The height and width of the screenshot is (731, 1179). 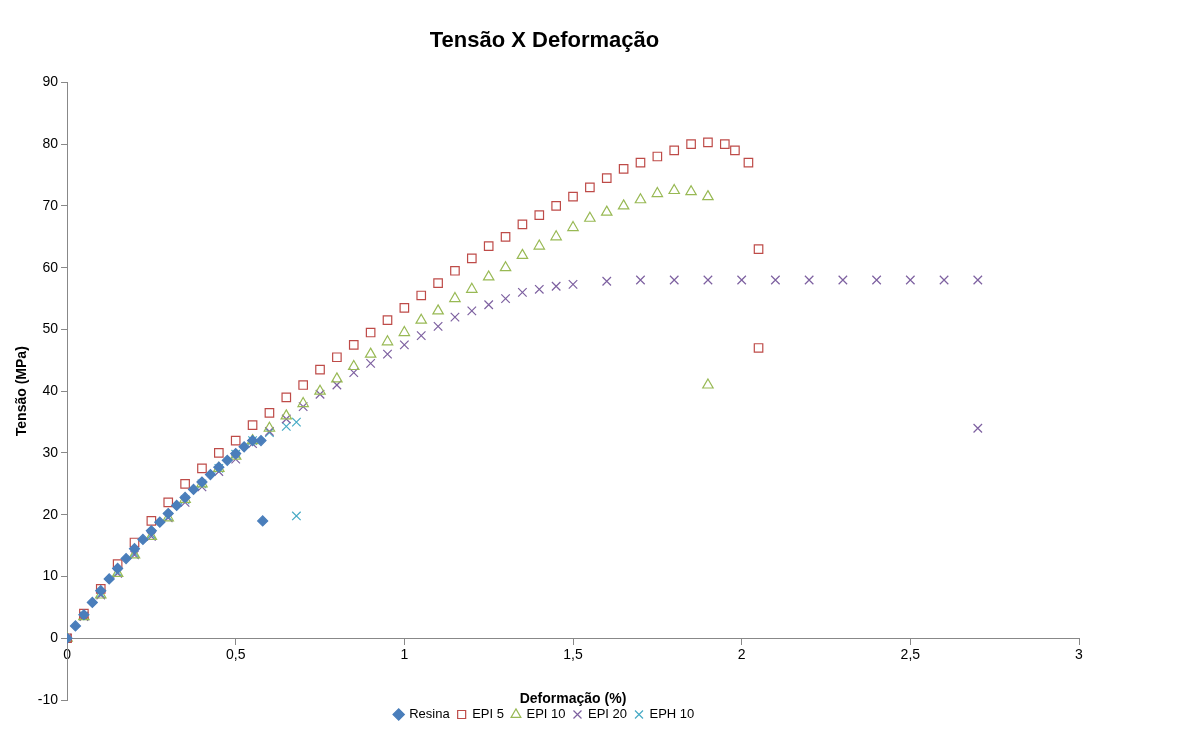 I want to click on y-tick-label: 60, so click(x=50, y=266).